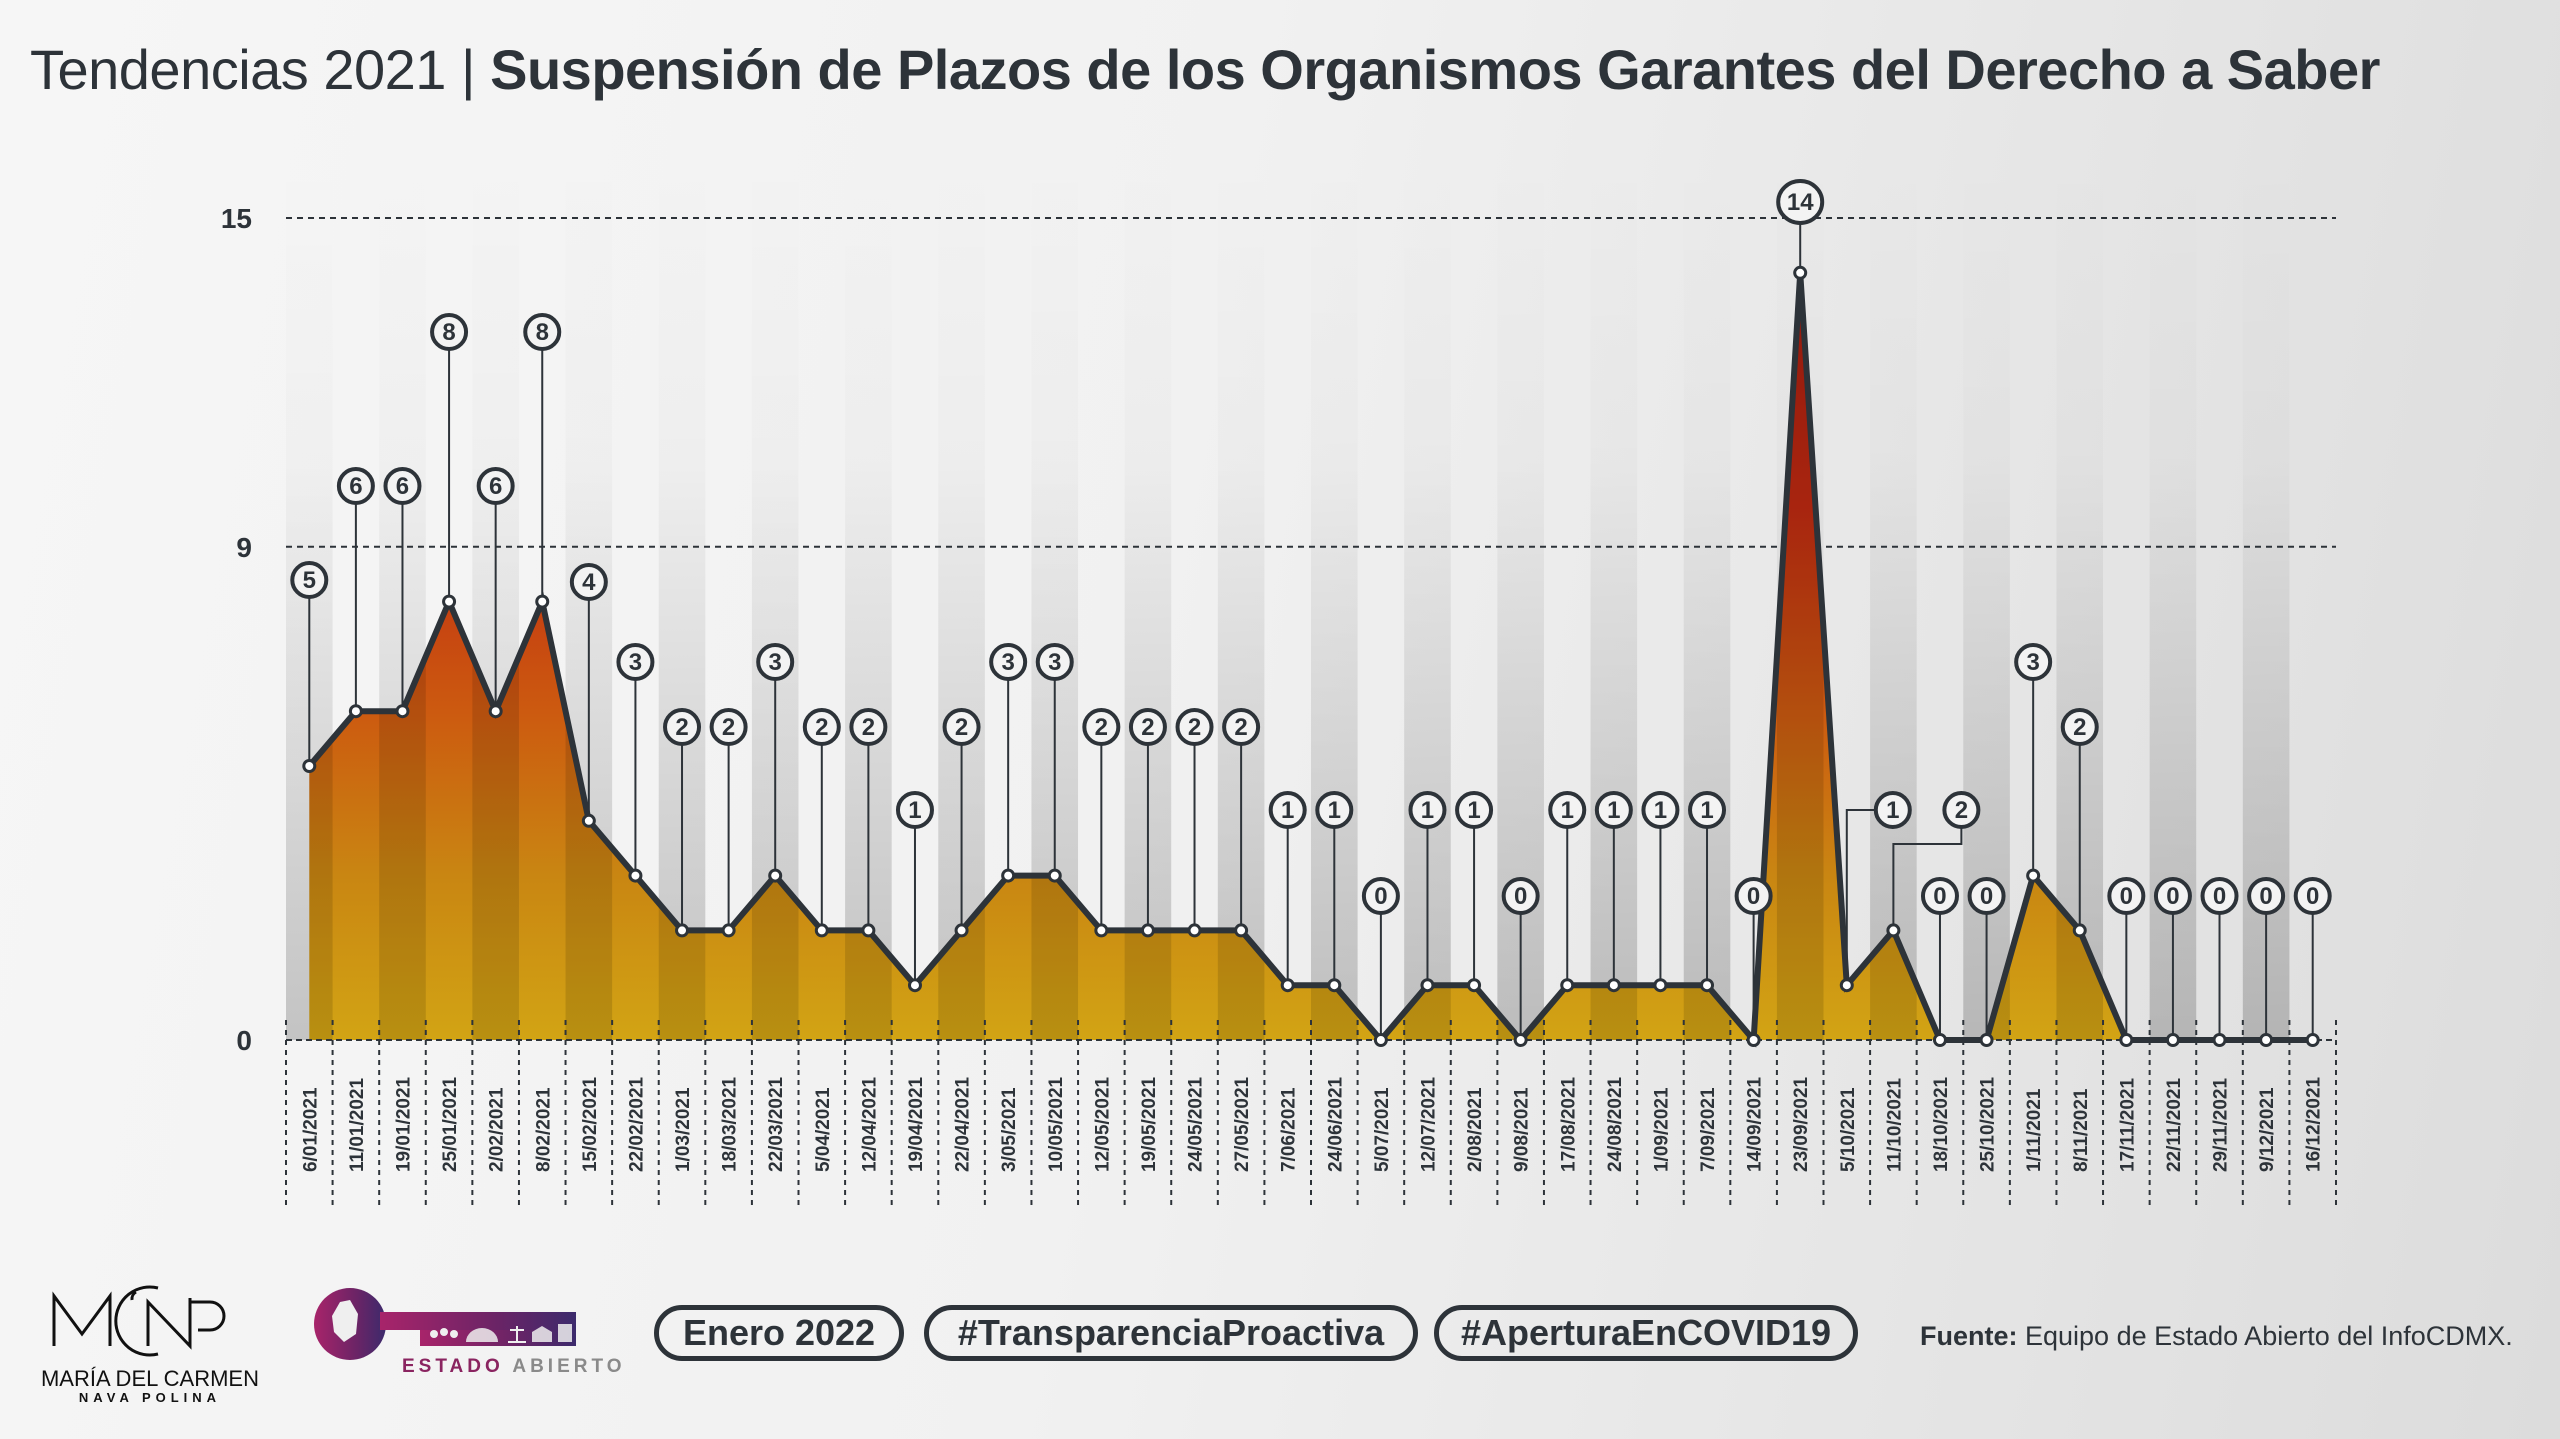 This screenshot has height=1439, width=2560. Describe the element at coordinates (1475, 1129) in the screenshot. I see `x-tick-label: 2/08/2021` at that location.